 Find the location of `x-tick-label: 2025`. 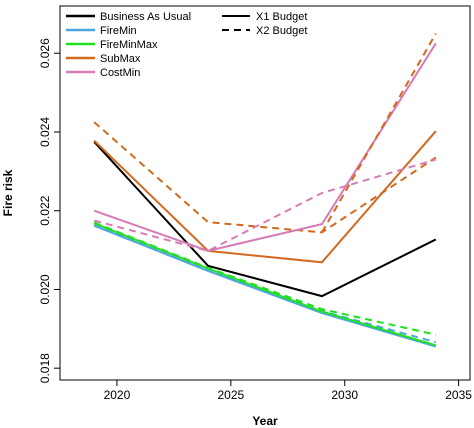

x-tick-label: 2025 is located at coordinates (230, 395).